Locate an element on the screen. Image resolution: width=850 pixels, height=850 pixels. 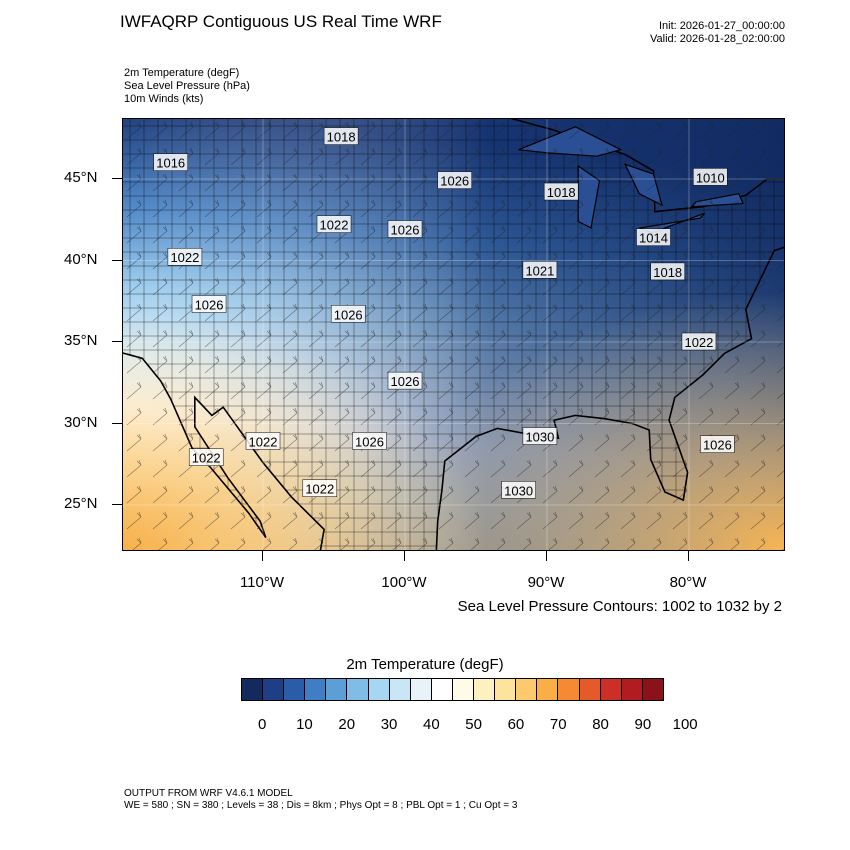
colorbar is located at coordinates (452, 689).